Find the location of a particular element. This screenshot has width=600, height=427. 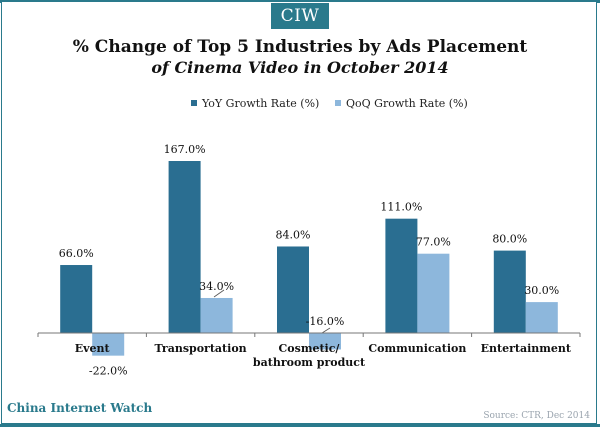

data-label: 77.0% is located at coordinates (433, 242).